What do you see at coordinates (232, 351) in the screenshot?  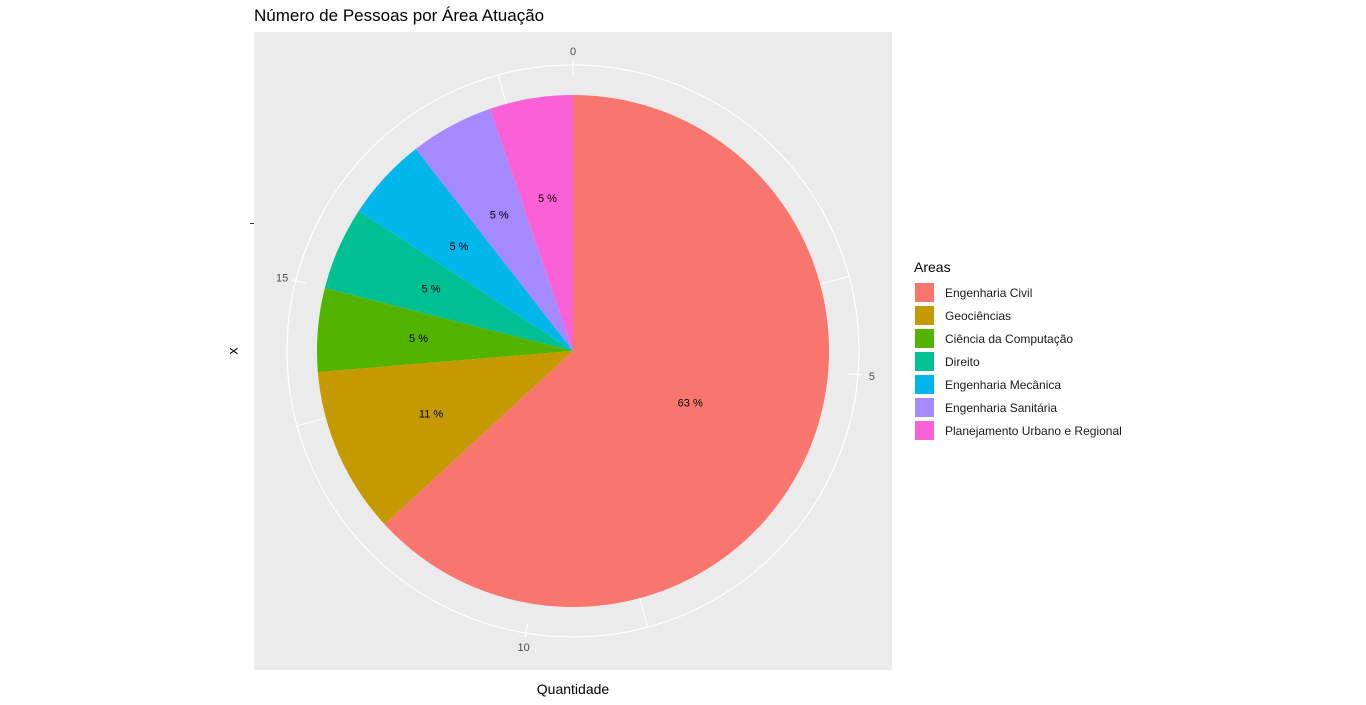 I see `y-axis-title: x` at bounding box center [232, 351].